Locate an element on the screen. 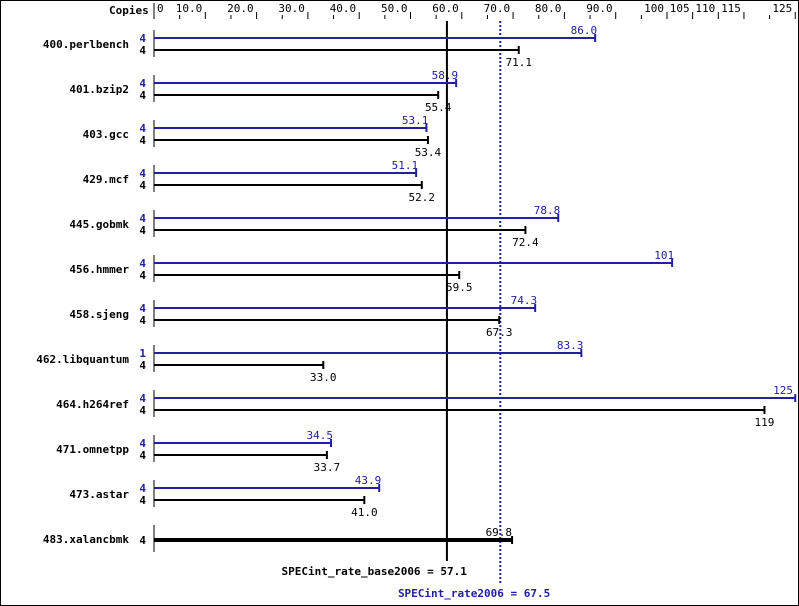 Image resolution: width=799 pixels, height=606 pixels. peak-value-label: 83.3 is located at coordinates (570, 345).